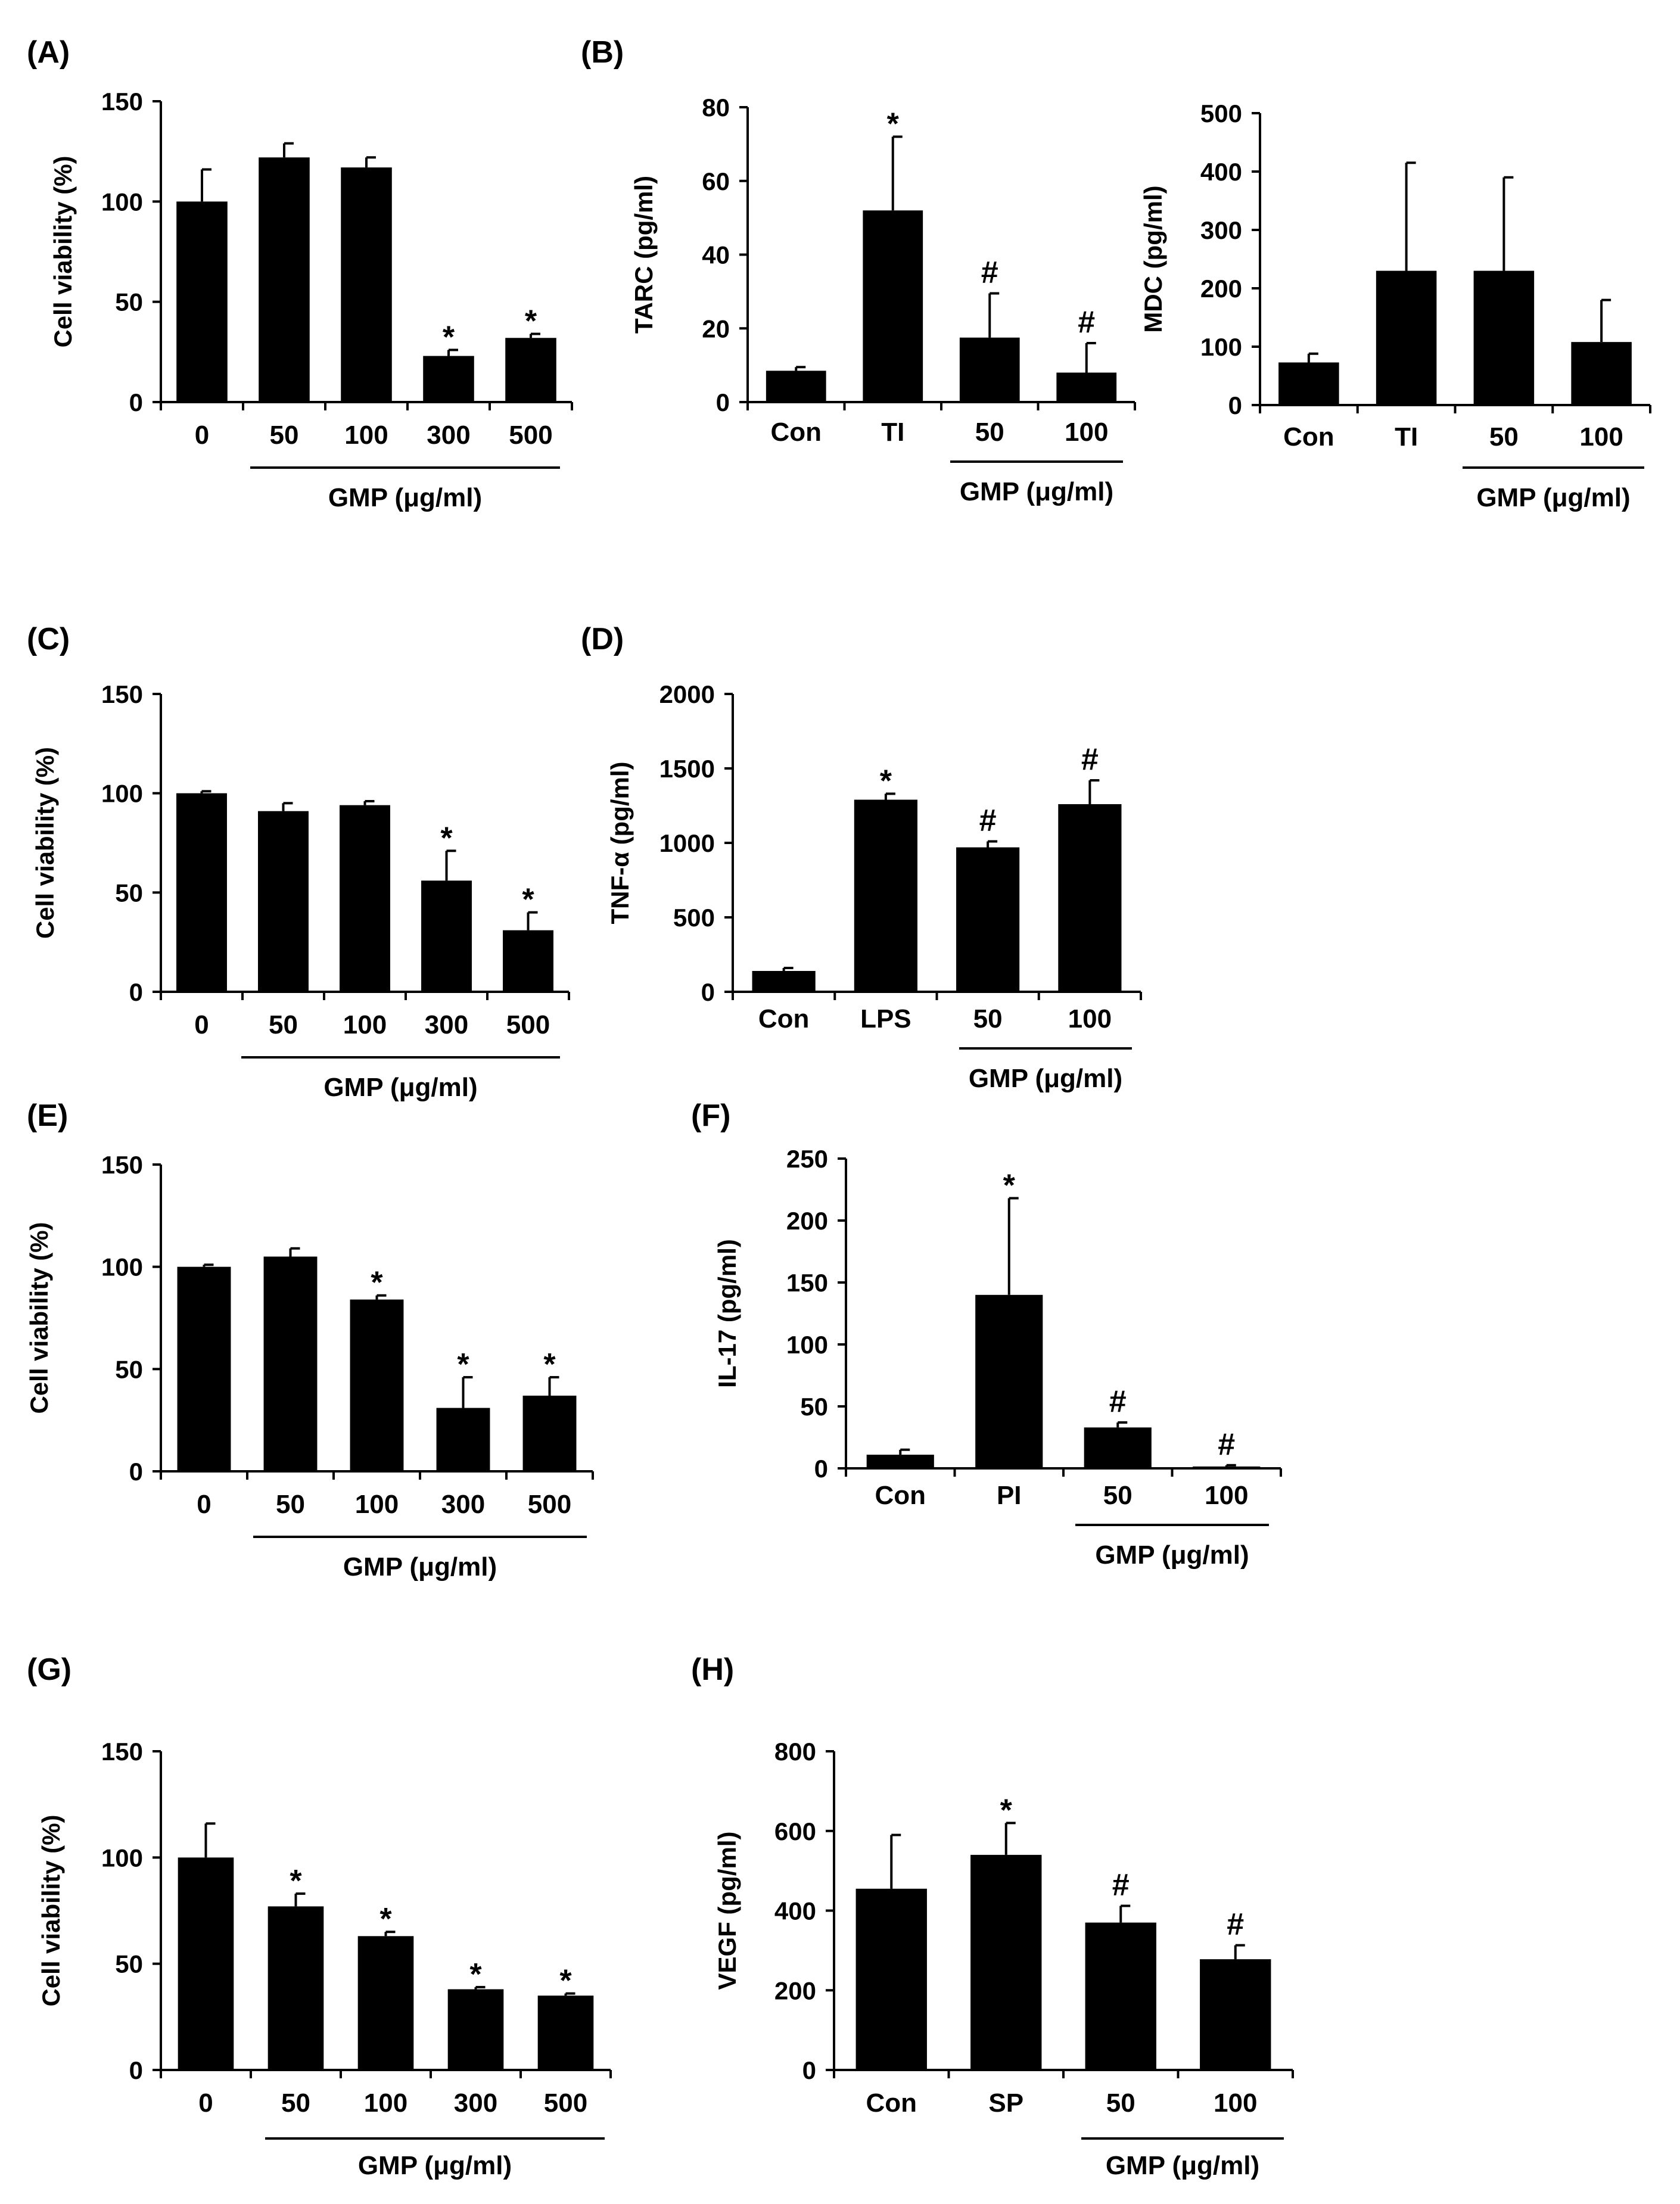 The width and height of the screenshot is (1680, 2204). Describe the element at coordinates (1005, 2103) in the screenshot. I see `x-category-label: SP` at that location.